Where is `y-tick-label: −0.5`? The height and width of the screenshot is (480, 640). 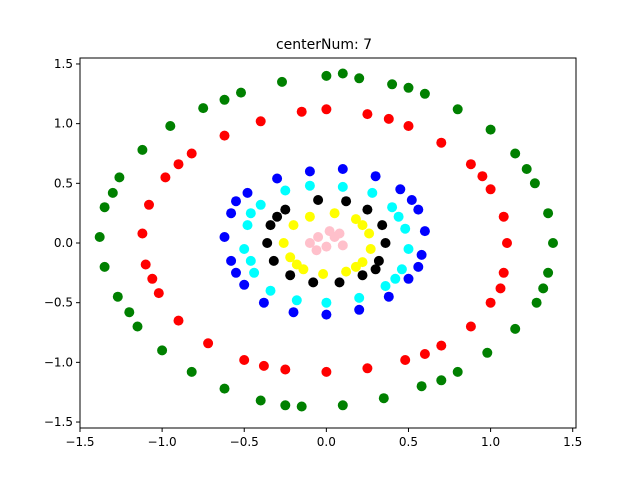
y-tick-label: −0.5 is located at coordinates (58, 303).